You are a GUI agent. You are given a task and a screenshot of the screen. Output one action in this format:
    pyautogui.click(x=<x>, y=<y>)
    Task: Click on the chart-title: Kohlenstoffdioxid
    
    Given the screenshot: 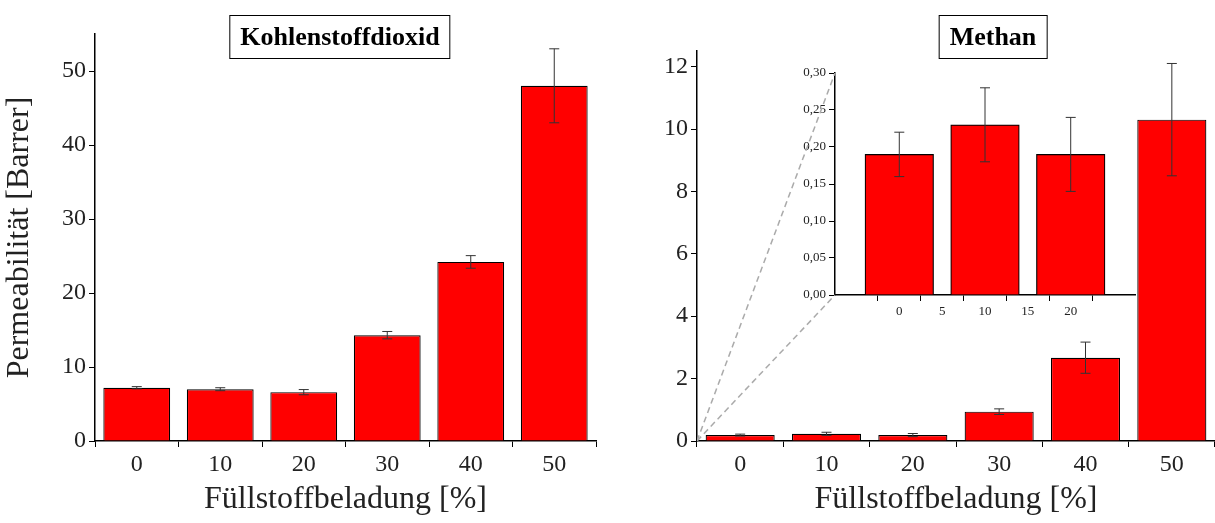 What is the action you would take?
    pyautogui.click(x=340, y=37)
    